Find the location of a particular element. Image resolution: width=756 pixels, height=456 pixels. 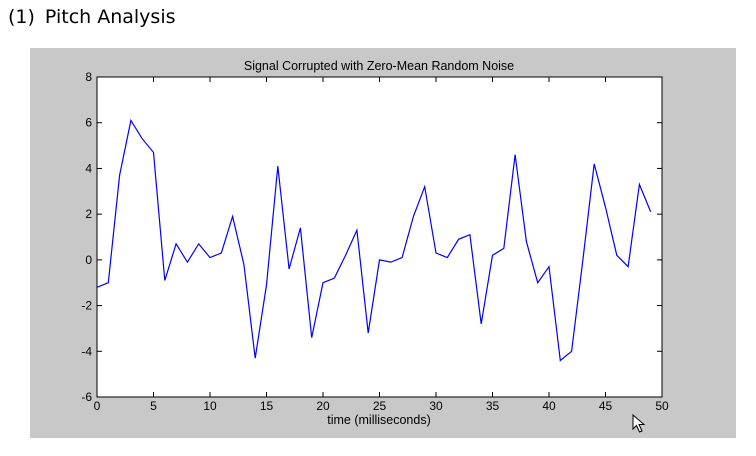

x-tick-label: 30 is located at coordinates (436, 406).